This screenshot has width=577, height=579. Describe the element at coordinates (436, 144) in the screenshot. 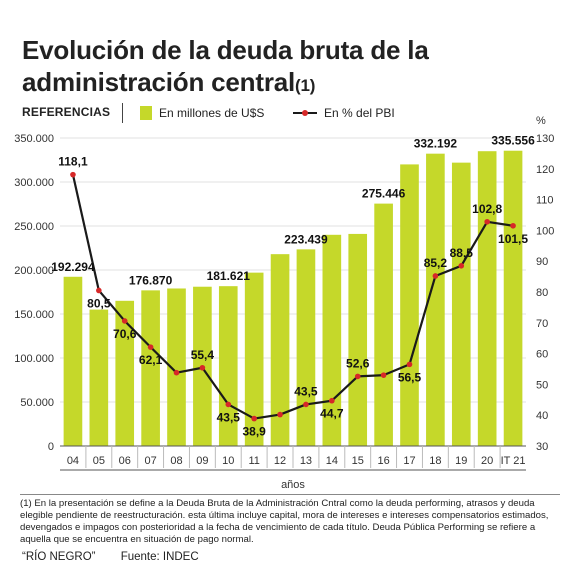

I see `bar-value-label: 332.192` at that location.